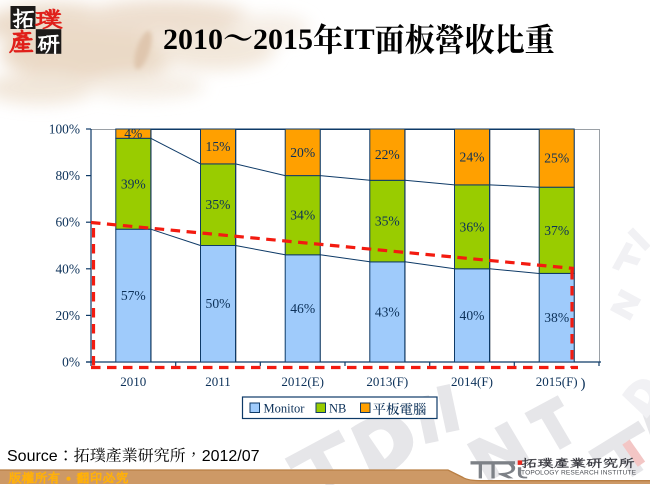 This screenshot has height=485, width=650. I want to click on svg-text: 57%, so click(133, 295).